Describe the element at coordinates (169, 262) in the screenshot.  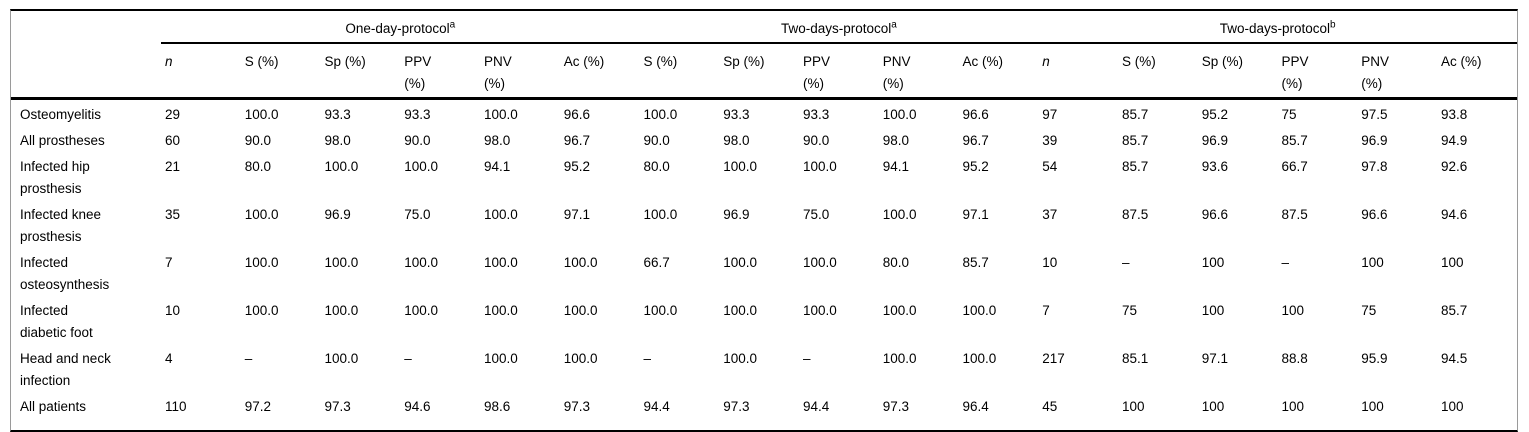
I see `table-cell: 7` at that location.